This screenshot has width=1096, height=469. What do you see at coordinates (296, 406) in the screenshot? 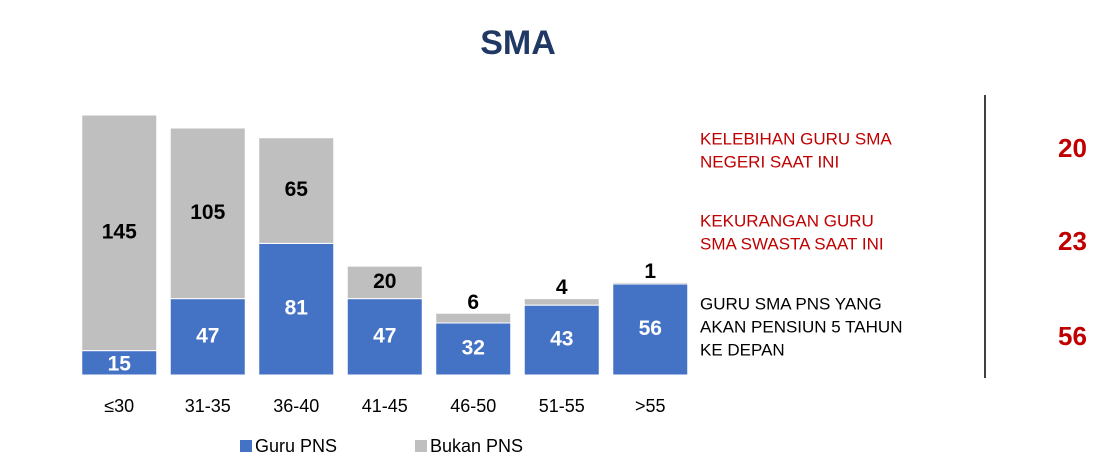
I see `x-tick-label: 36-40` at bounding box center [296, 406].